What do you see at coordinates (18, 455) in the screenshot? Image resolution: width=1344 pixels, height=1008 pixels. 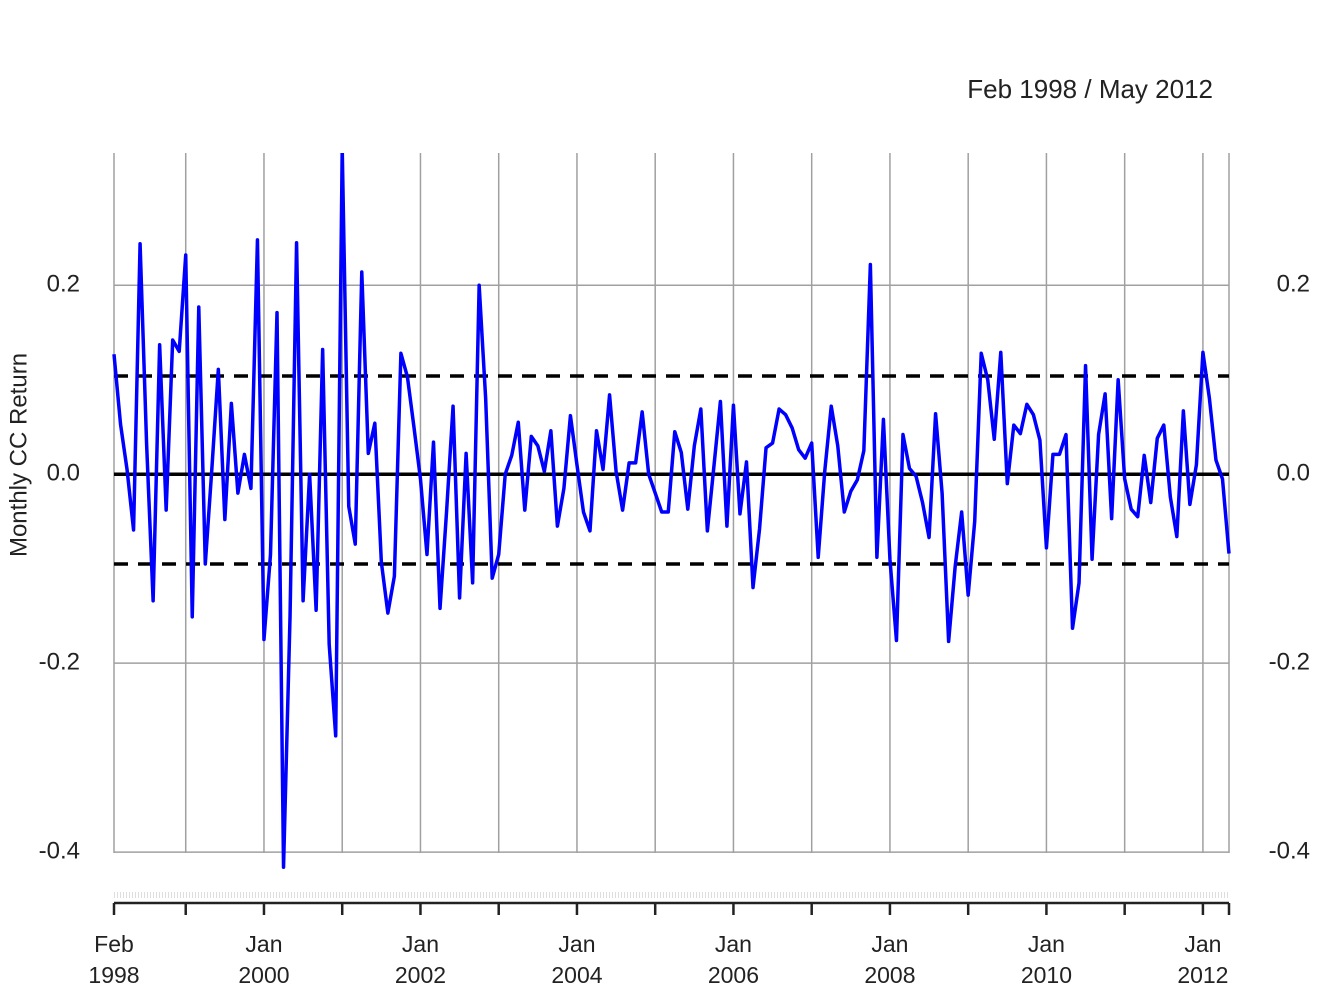 I see `y-axis-label: Monthly CC Return` at bounding box center [18, 455].